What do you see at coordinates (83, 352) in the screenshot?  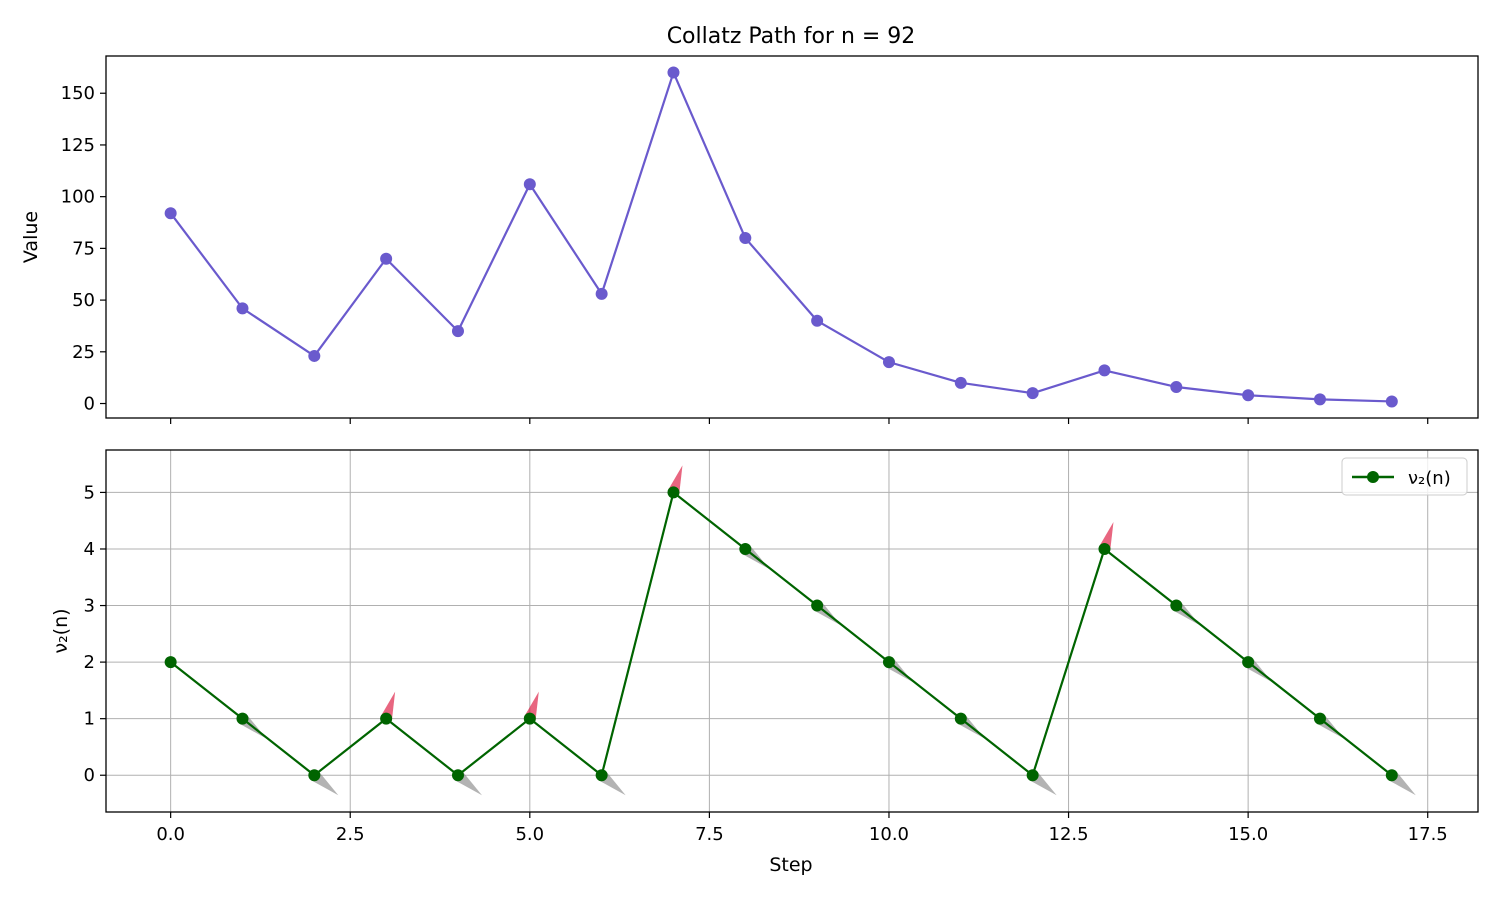 I see `top-y-tick-label: 25` at bounding box center [83, 352].